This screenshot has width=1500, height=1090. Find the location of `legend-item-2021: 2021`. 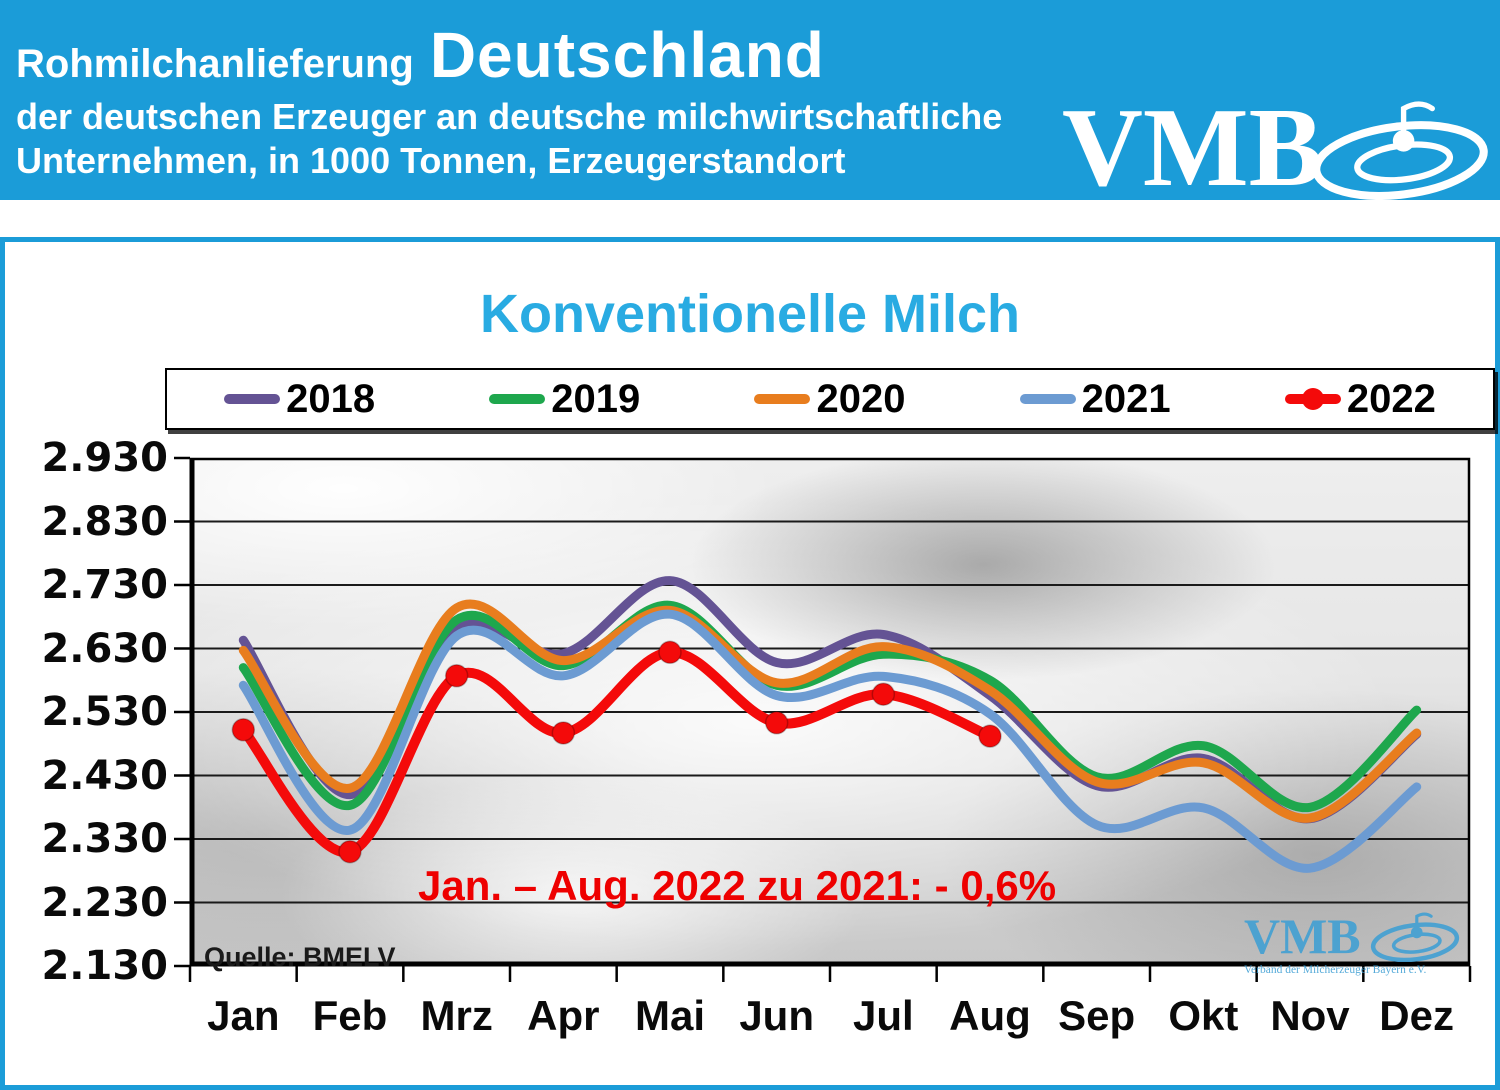

legend-item-2021: 2021 is located at coordinates (1095, 399).